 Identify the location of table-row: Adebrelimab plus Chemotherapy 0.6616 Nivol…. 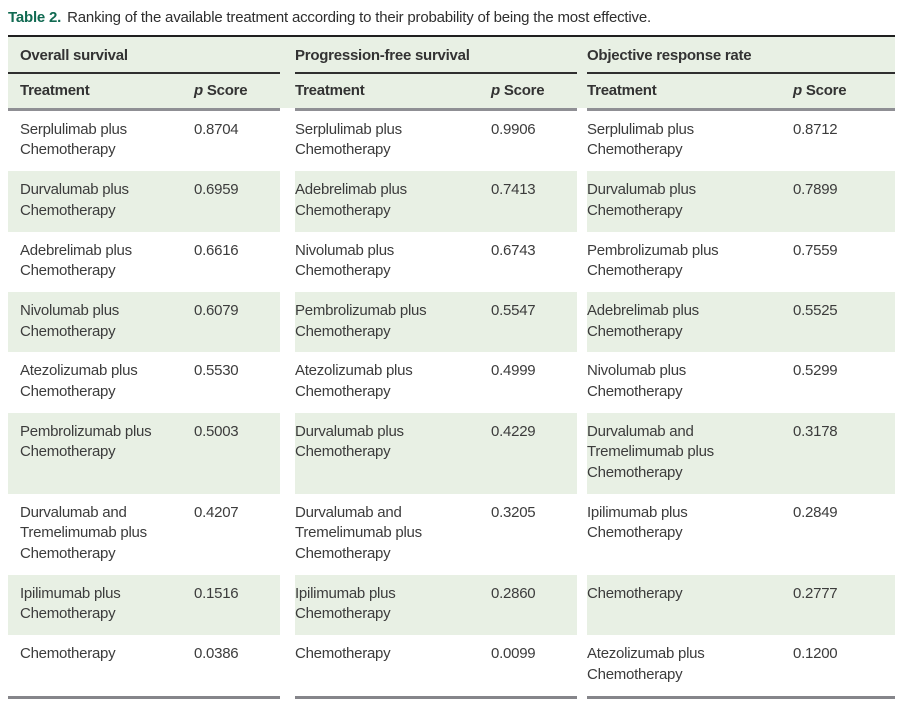
(452, 261).